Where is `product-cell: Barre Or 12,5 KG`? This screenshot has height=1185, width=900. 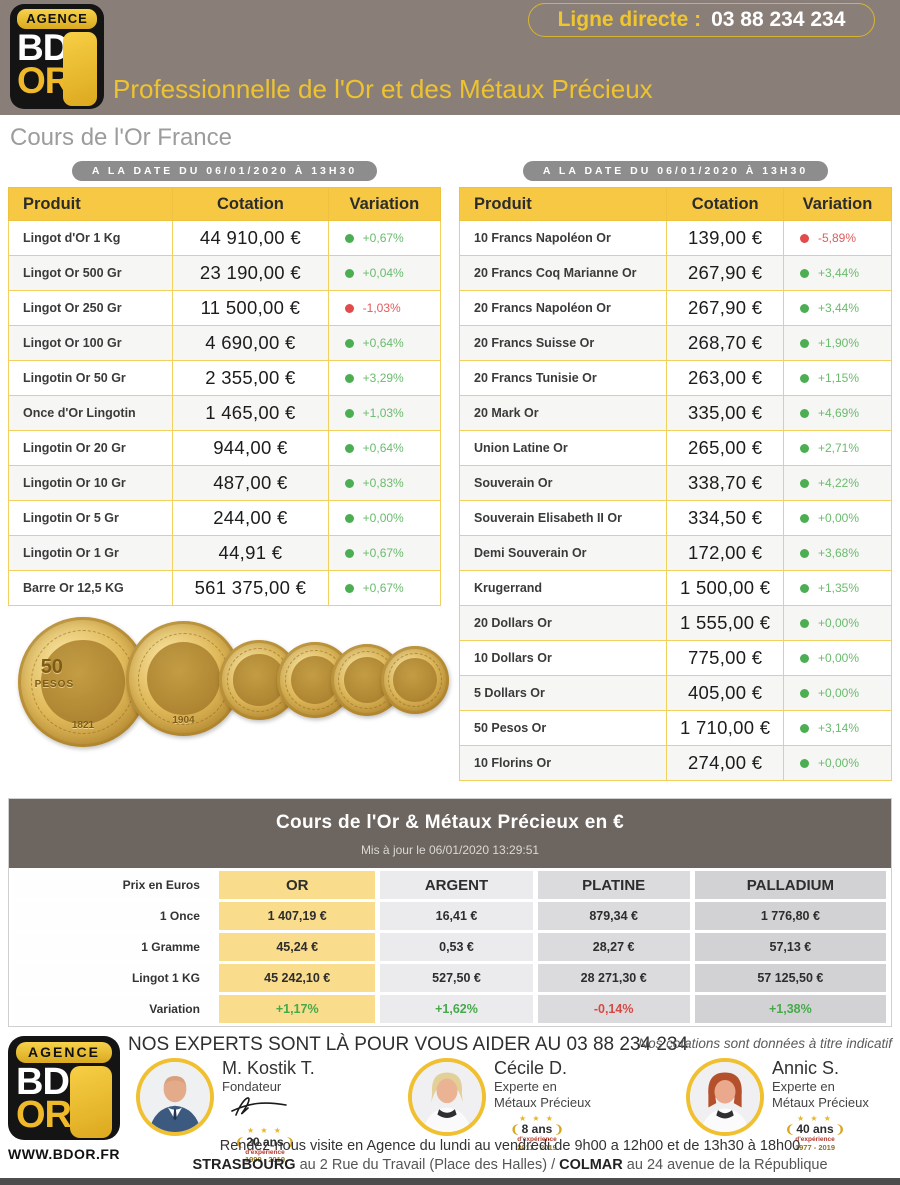
product-cell: Barre Or 12,5 KG is located at coordinates (90, 588).